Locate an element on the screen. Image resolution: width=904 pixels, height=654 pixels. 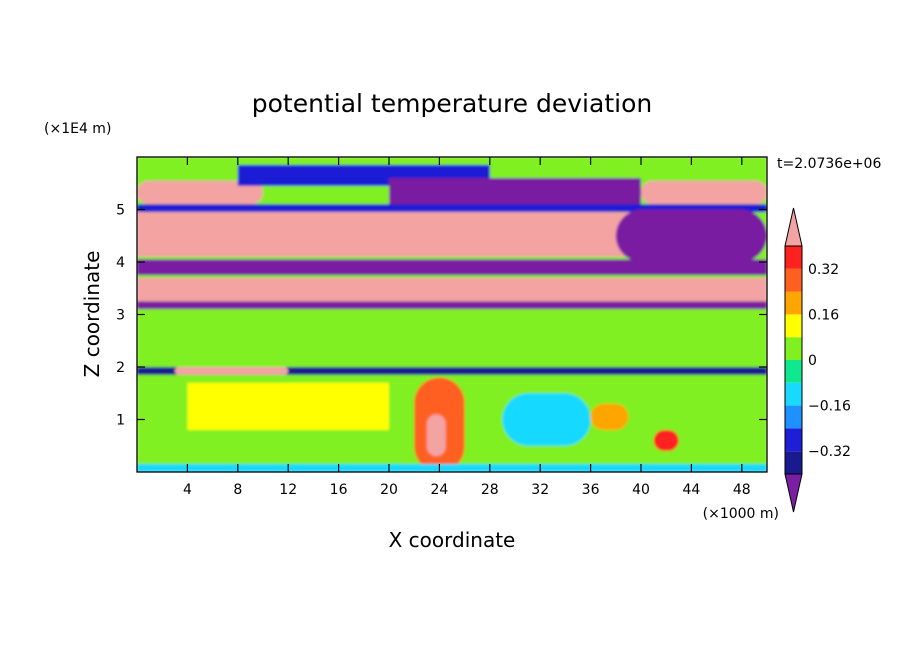
x-tick-label: 24 is located at coordinates (439, 490).